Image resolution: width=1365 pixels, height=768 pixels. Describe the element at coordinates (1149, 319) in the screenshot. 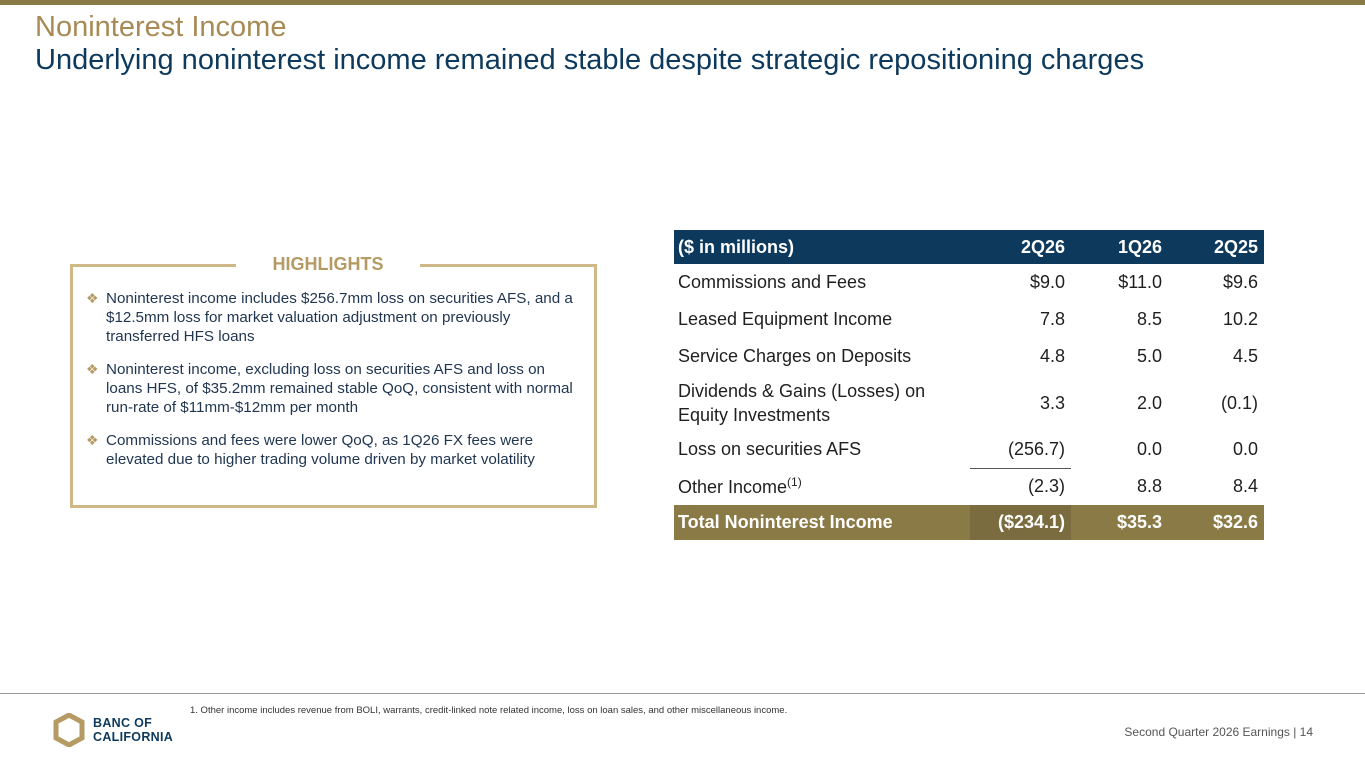

I see `cell-value: 8.5` at that location.